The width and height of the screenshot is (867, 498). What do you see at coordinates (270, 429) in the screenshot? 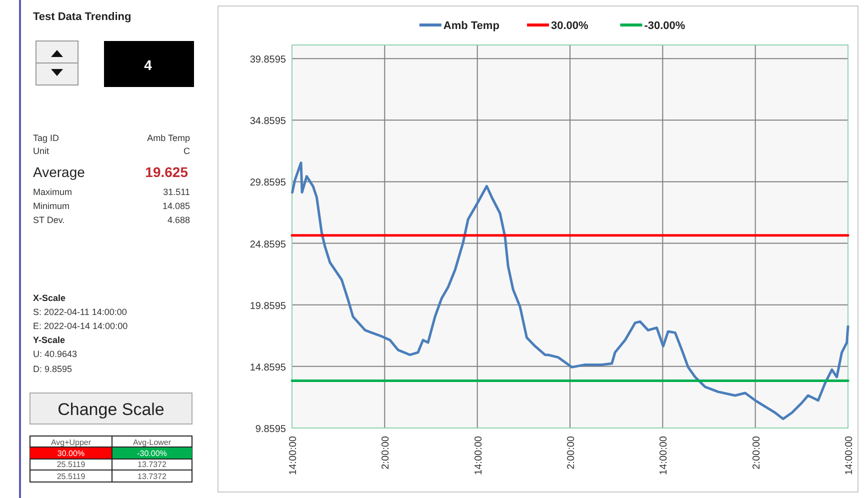
I see `y-tick-label: 9.8595` at bounding box center [270, 429].